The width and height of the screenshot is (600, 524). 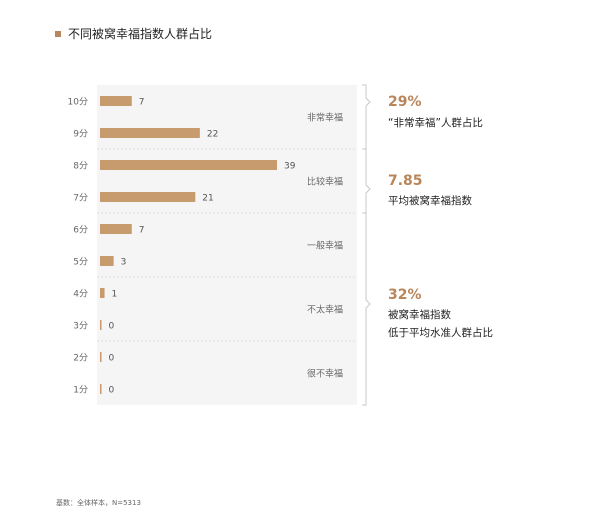 What do you see at coordinates (80, 390) in the screenshot?
I see `category-tick-label: 1分` at bounding box center [80, 390].